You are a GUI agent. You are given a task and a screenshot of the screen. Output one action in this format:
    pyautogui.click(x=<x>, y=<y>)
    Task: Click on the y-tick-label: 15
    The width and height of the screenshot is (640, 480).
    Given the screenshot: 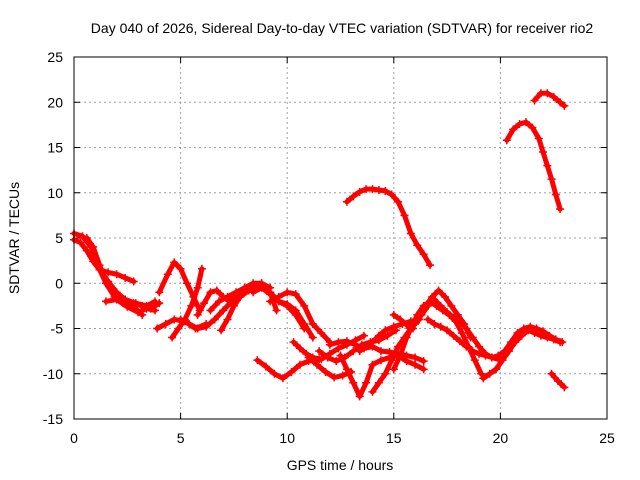 What is the action you would take?
    pyautogui.click(x=55, y=148)
    